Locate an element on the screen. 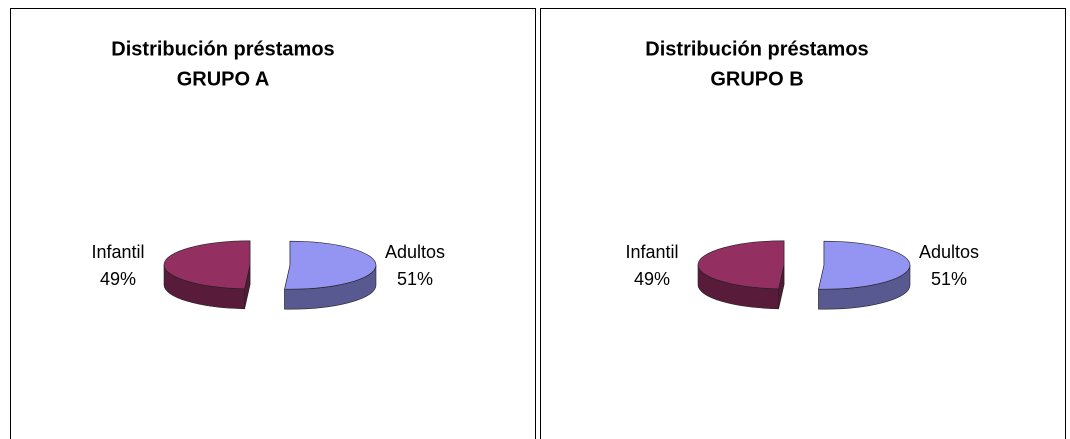  chart-title: GRUPO A is located at coordinates (223, 79).